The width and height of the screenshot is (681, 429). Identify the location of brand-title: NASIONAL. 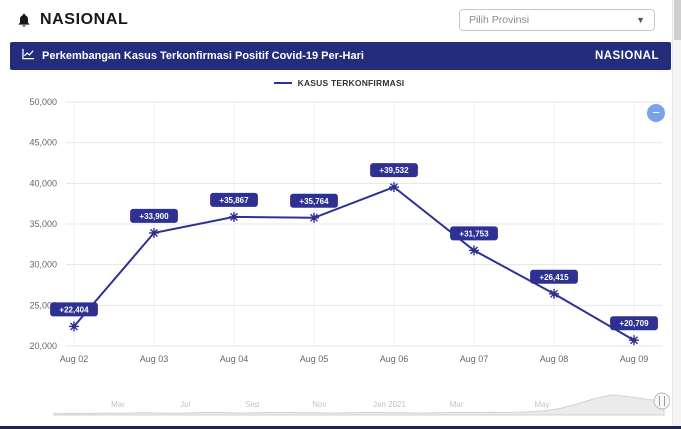
(84, 19).